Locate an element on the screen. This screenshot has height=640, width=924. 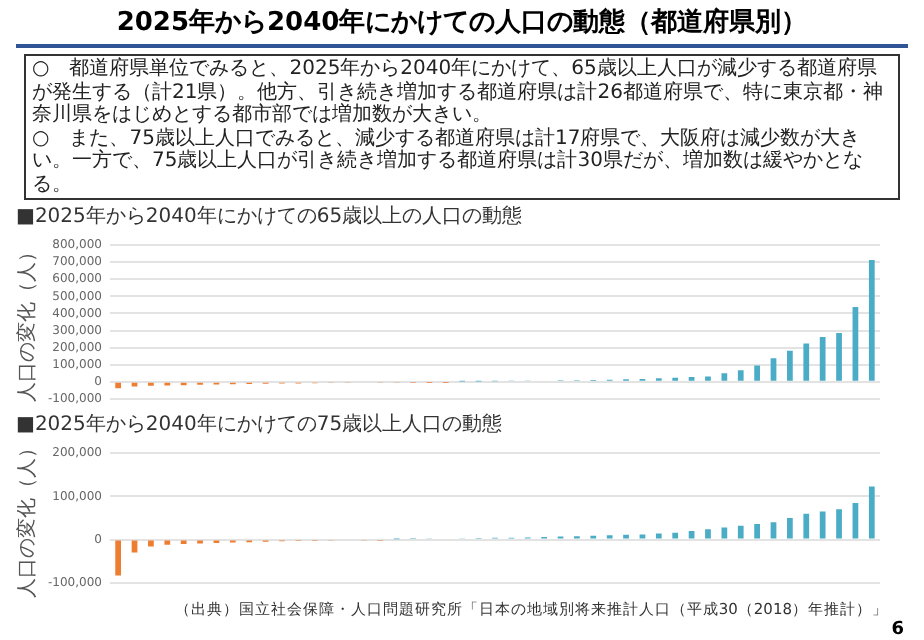
text: 2025年から2040年にかけての人口の動態（都道府県別） is located at coordinates (462, 28).